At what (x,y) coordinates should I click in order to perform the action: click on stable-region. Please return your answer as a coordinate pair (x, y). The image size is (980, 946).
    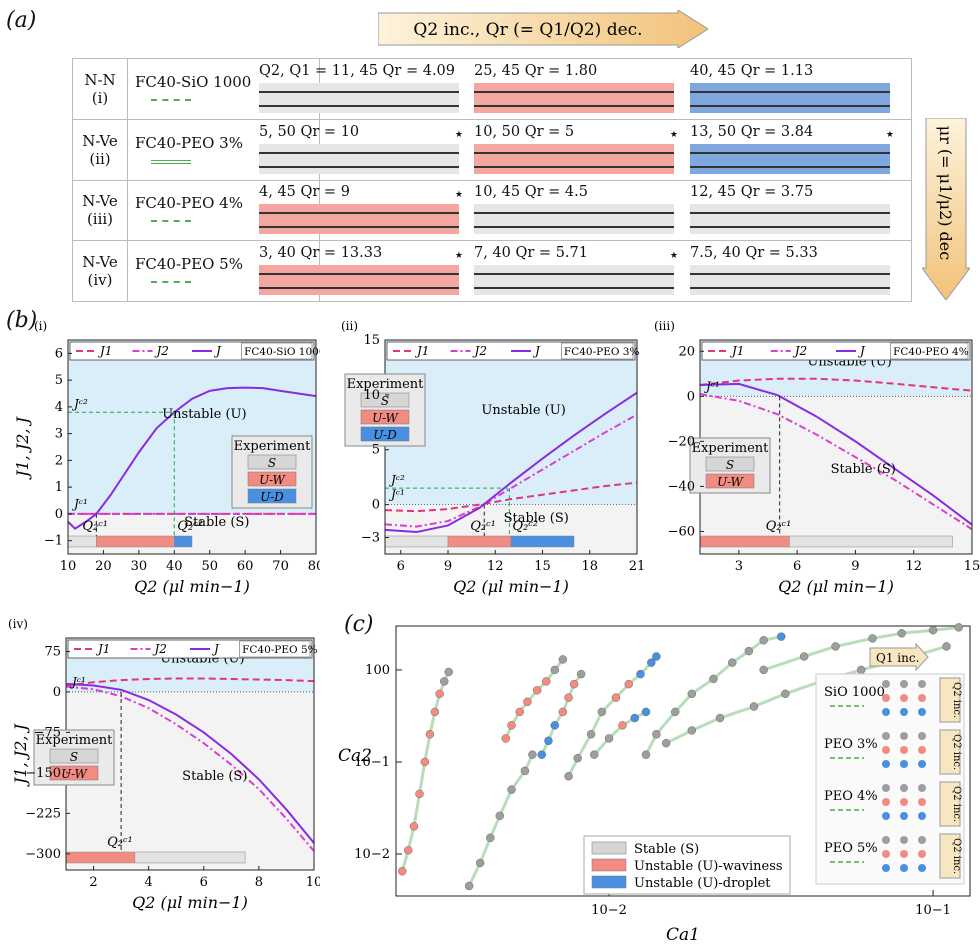
    Looking at the image, I should click on (192, 533).